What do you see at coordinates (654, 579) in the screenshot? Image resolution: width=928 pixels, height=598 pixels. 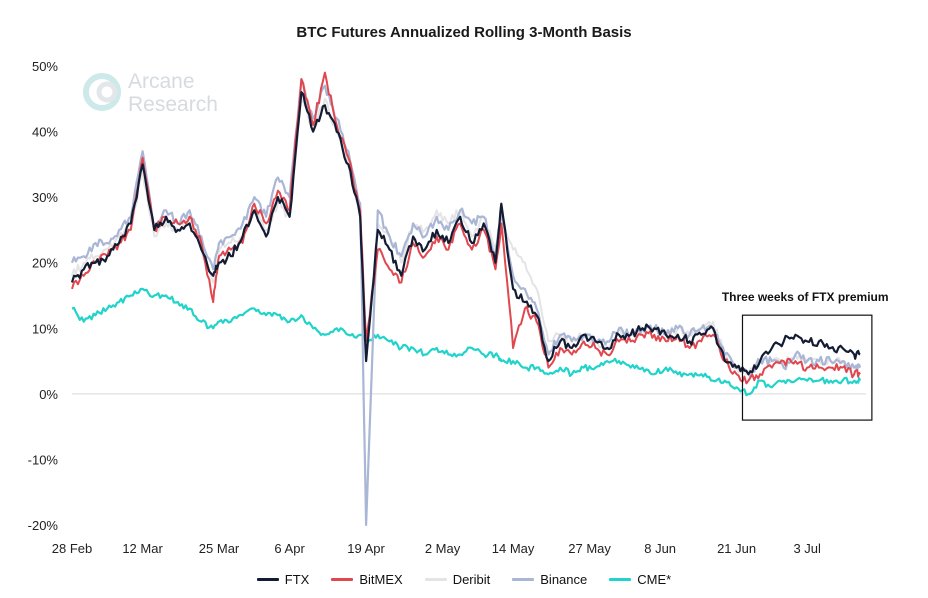 I see `legend-label: CME*` at bounding box center [654, 579].